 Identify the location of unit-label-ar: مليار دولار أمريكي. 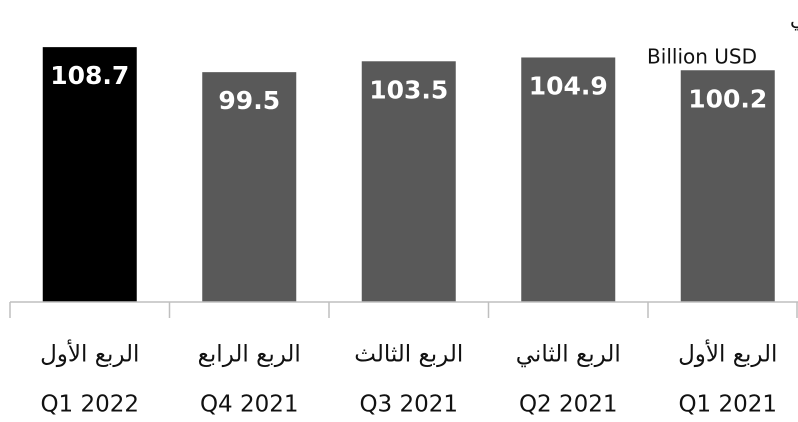
(794, 19).